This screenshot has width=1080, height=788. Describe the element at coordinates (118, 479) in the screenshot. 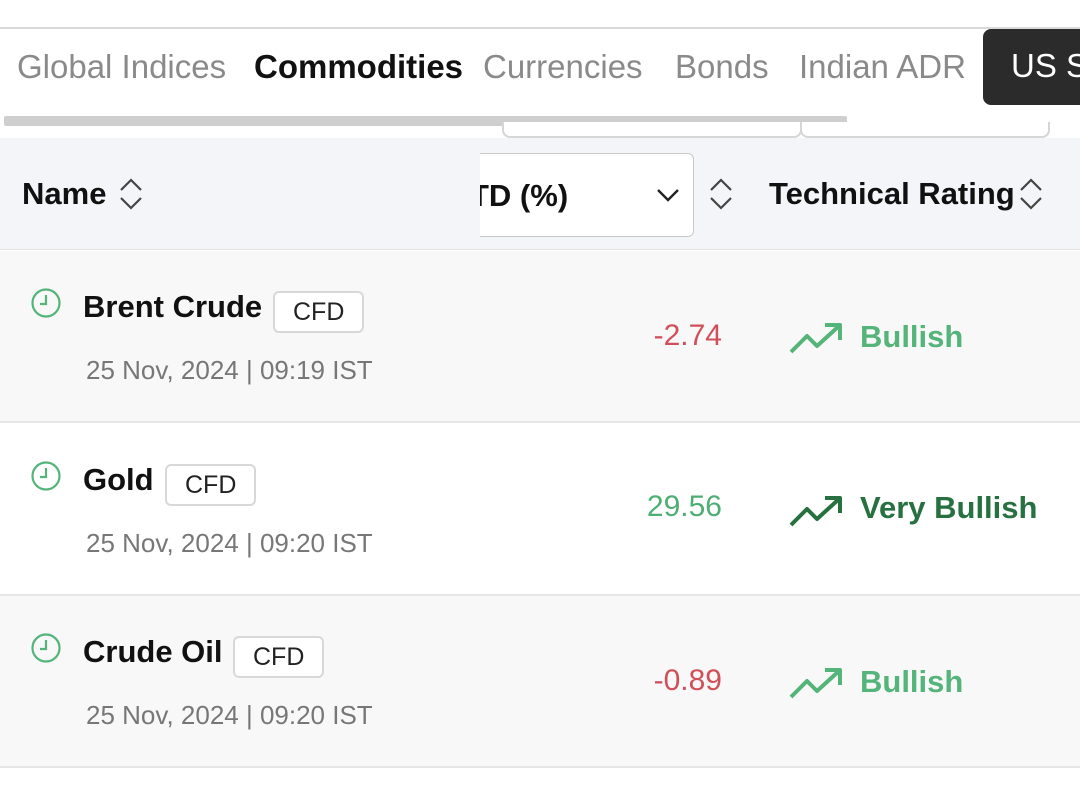

I see `instrument-name: Gold` at that location.